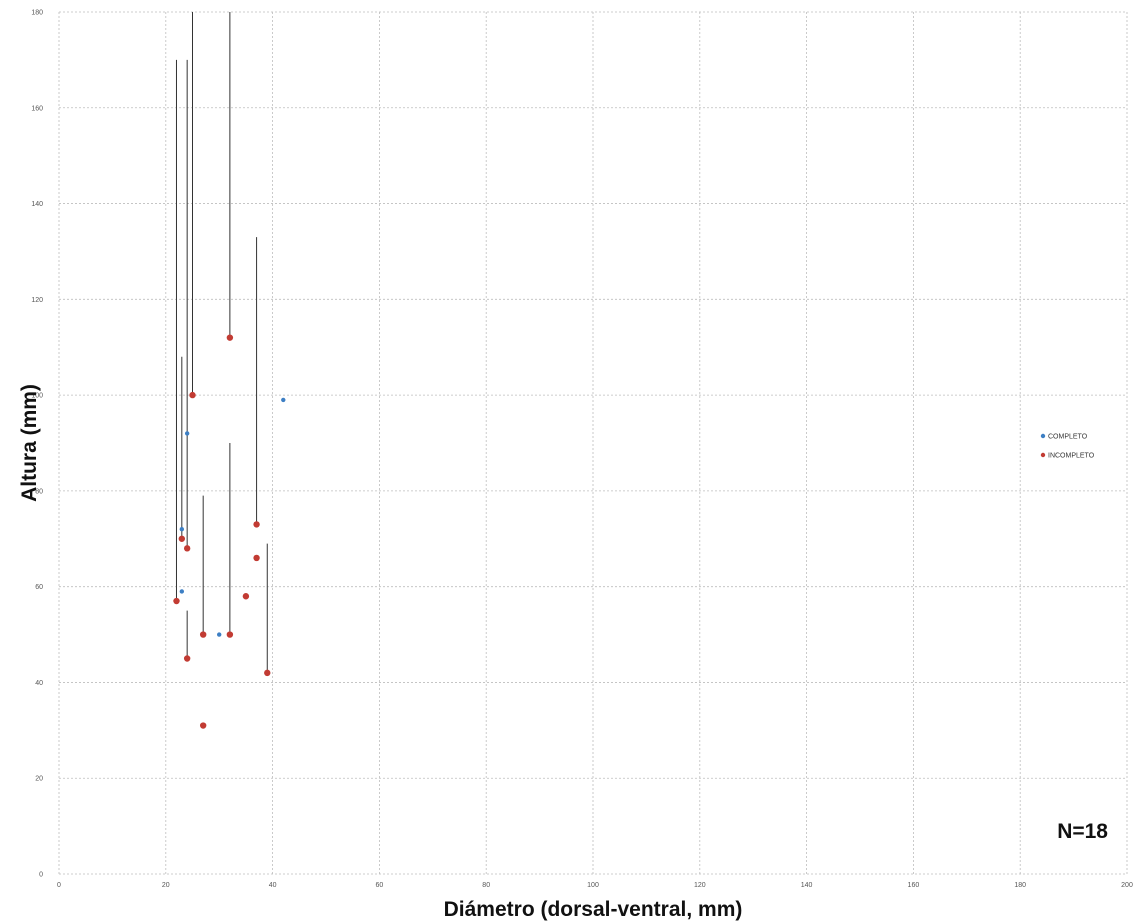  Describe the element at coordinates (39, 683) in the screenshot. I see `y-tick-label: 40` at that location.